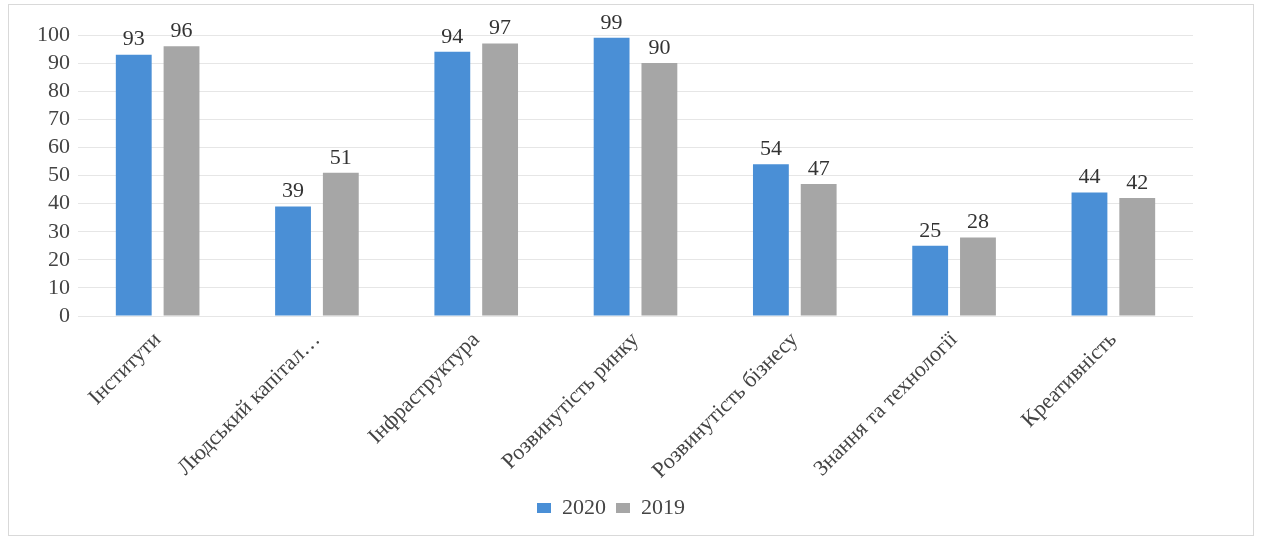 Image resolution: width=1262 pixels, height=539 pixels. I want to click on data-label: 47, so click(818, 167).